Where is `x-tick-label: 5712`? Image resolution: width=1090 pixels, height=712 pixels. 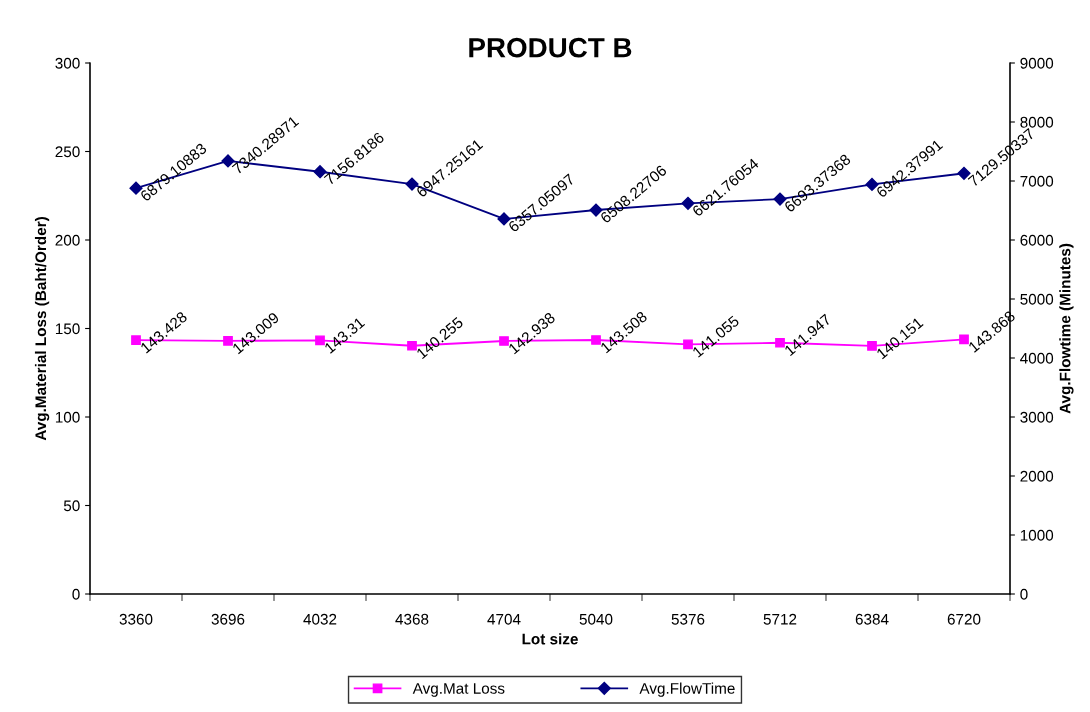
x-tick-label: 5712 is located at coordinates (780, 619).